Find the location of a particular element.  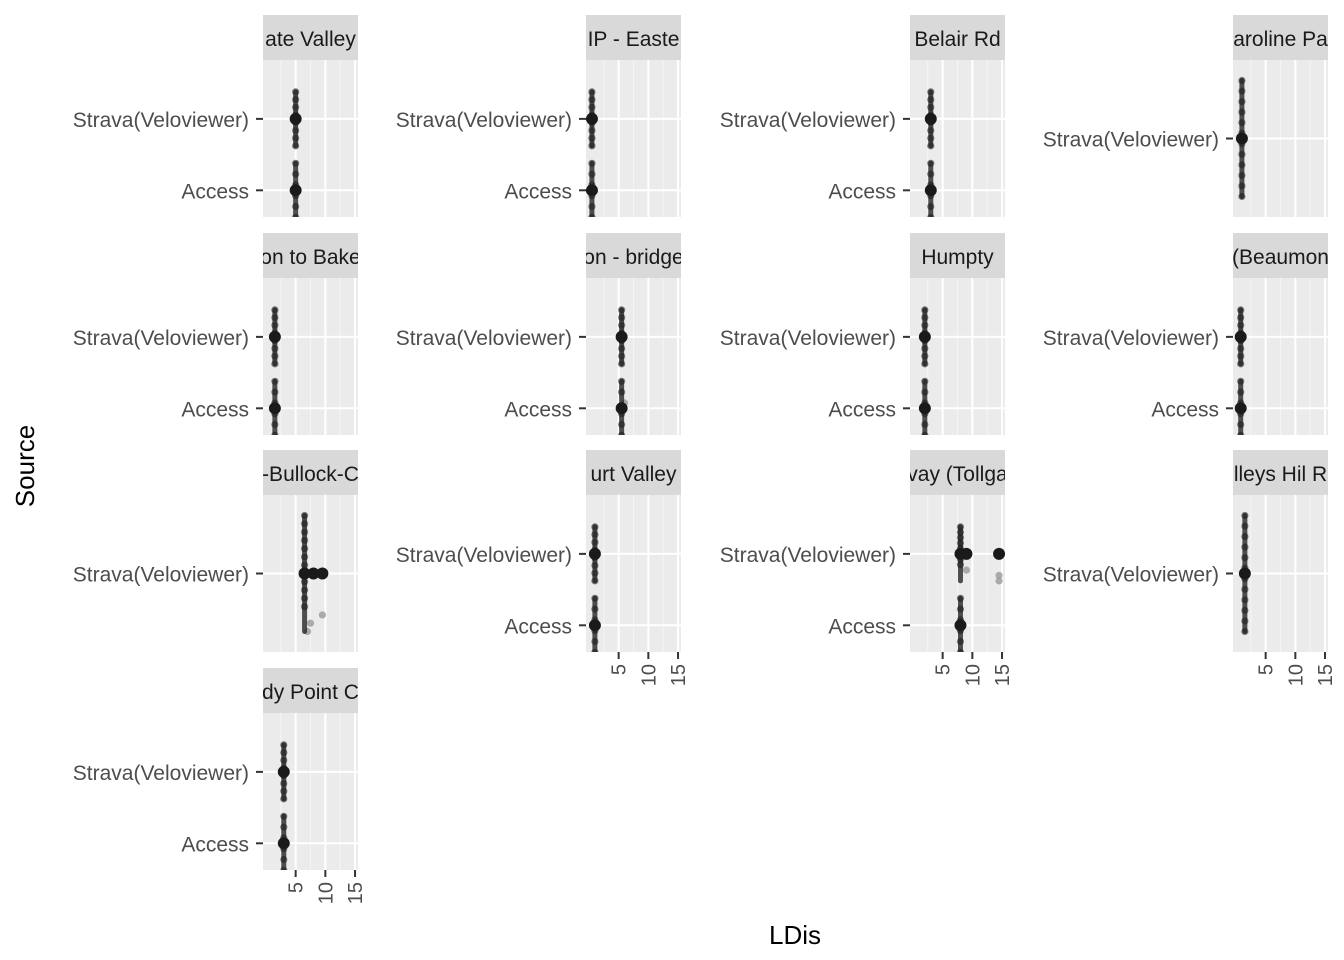

facet-strip-label: Belair Rd is located at coordinates (957, 39).